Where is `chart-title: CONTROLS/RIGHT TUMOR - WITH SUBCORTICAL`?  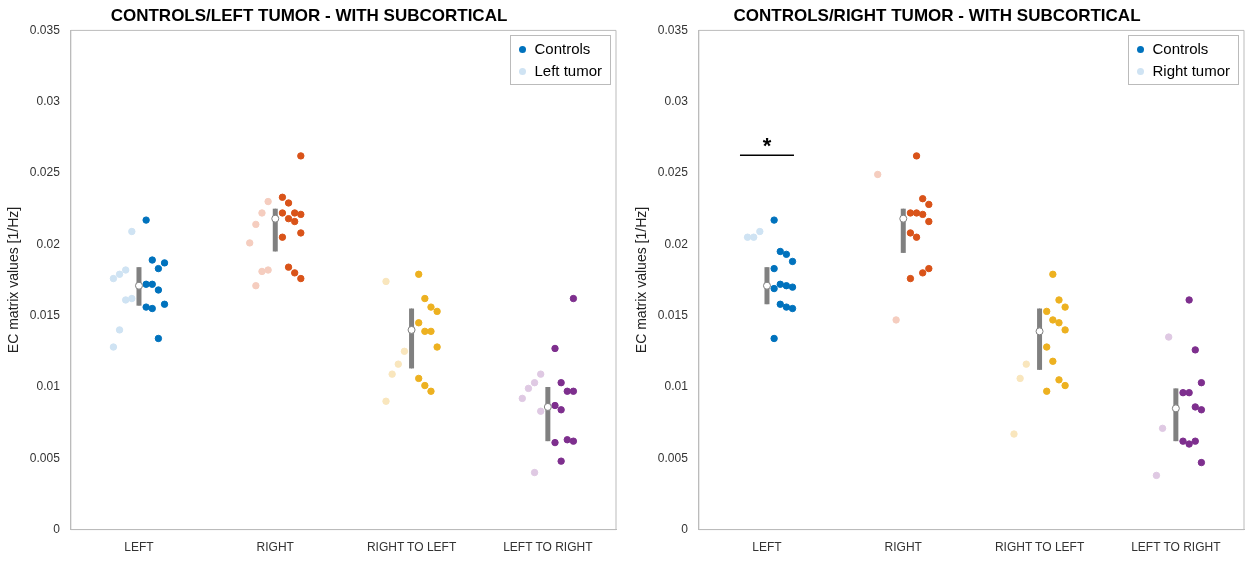
chart-title: CONTROLS/RIGHT TUMOR - WITH SUBCORTICAL is located at coordinates (937, 15).